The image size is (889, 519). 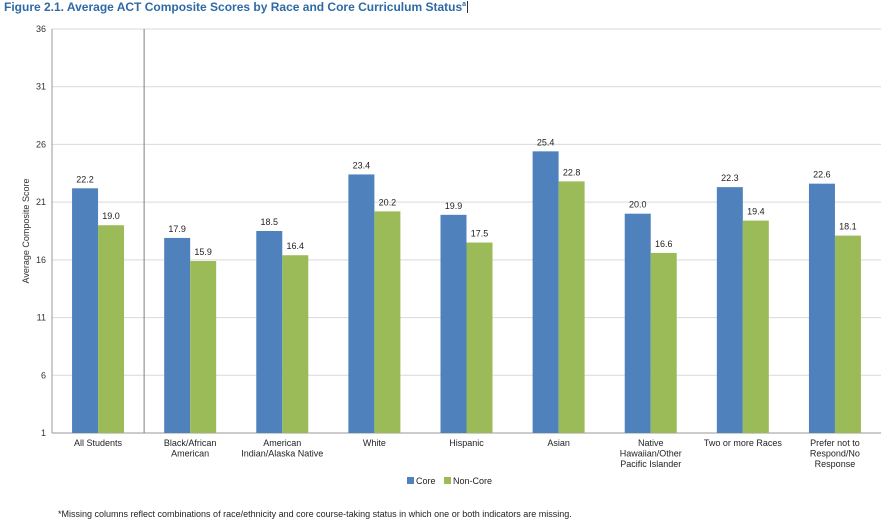 I want to click on y-tick-label: 26, so click(x=41, y=144).